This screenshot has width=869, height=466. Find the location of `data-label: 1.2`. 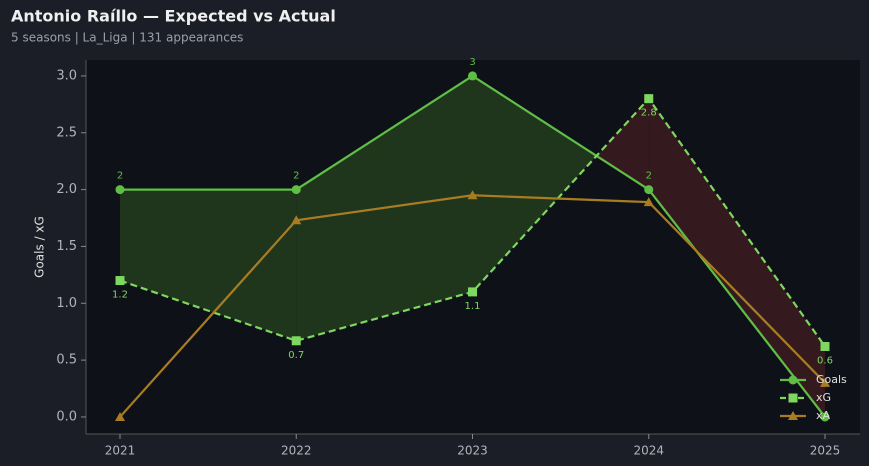

data-label: 1.2 is located at coordinates (120, 295).